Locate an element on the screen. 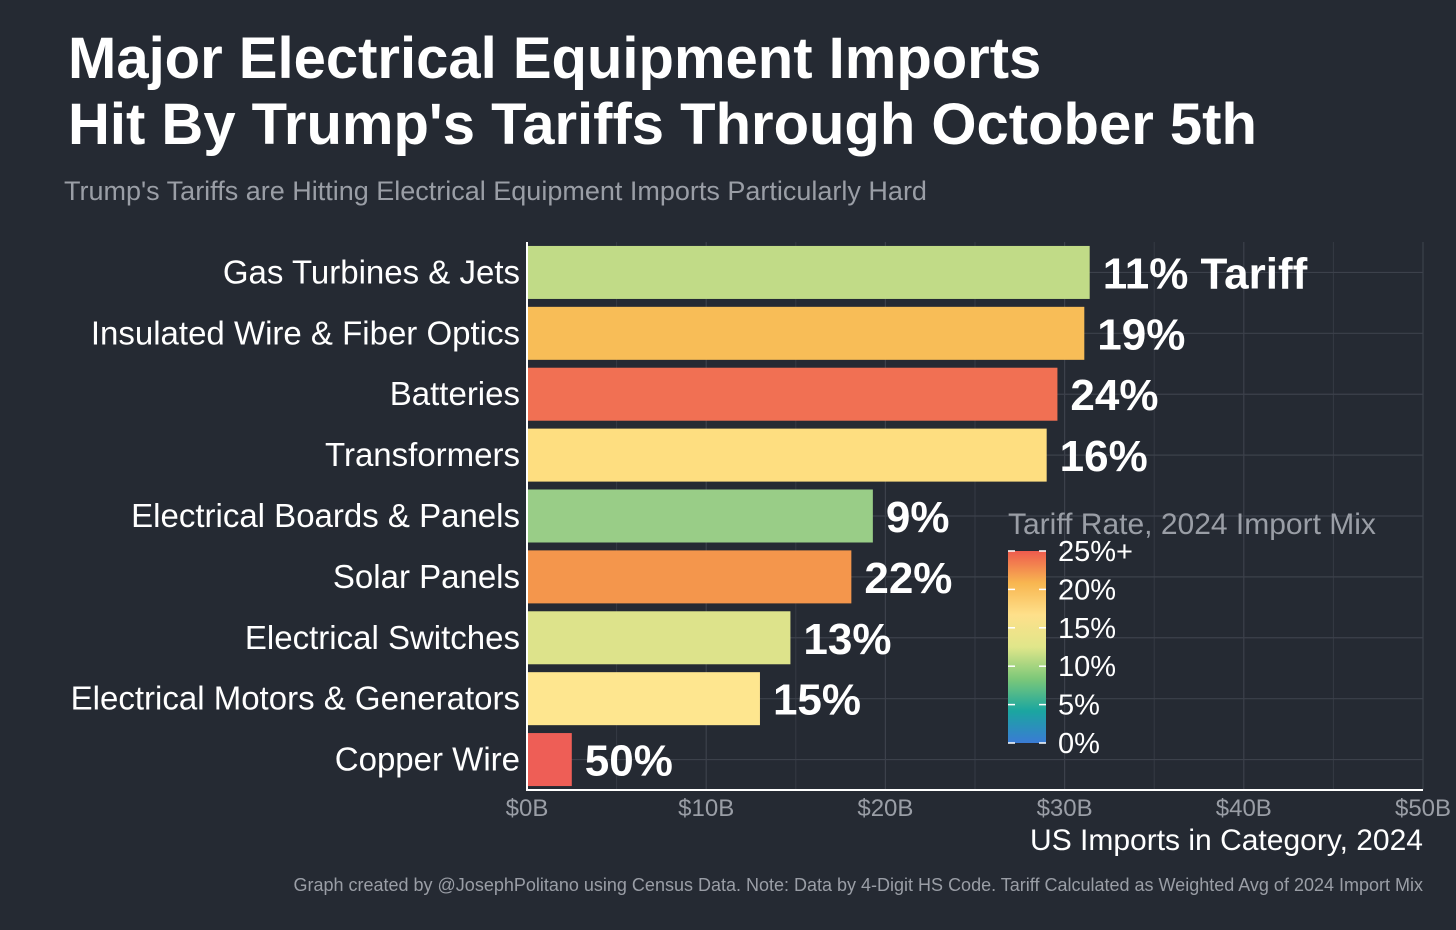 The width and height of the screenshot is (1456, 930). category-label: Insulated Wire & Fiber Optics is located at coordinates (305, 332).